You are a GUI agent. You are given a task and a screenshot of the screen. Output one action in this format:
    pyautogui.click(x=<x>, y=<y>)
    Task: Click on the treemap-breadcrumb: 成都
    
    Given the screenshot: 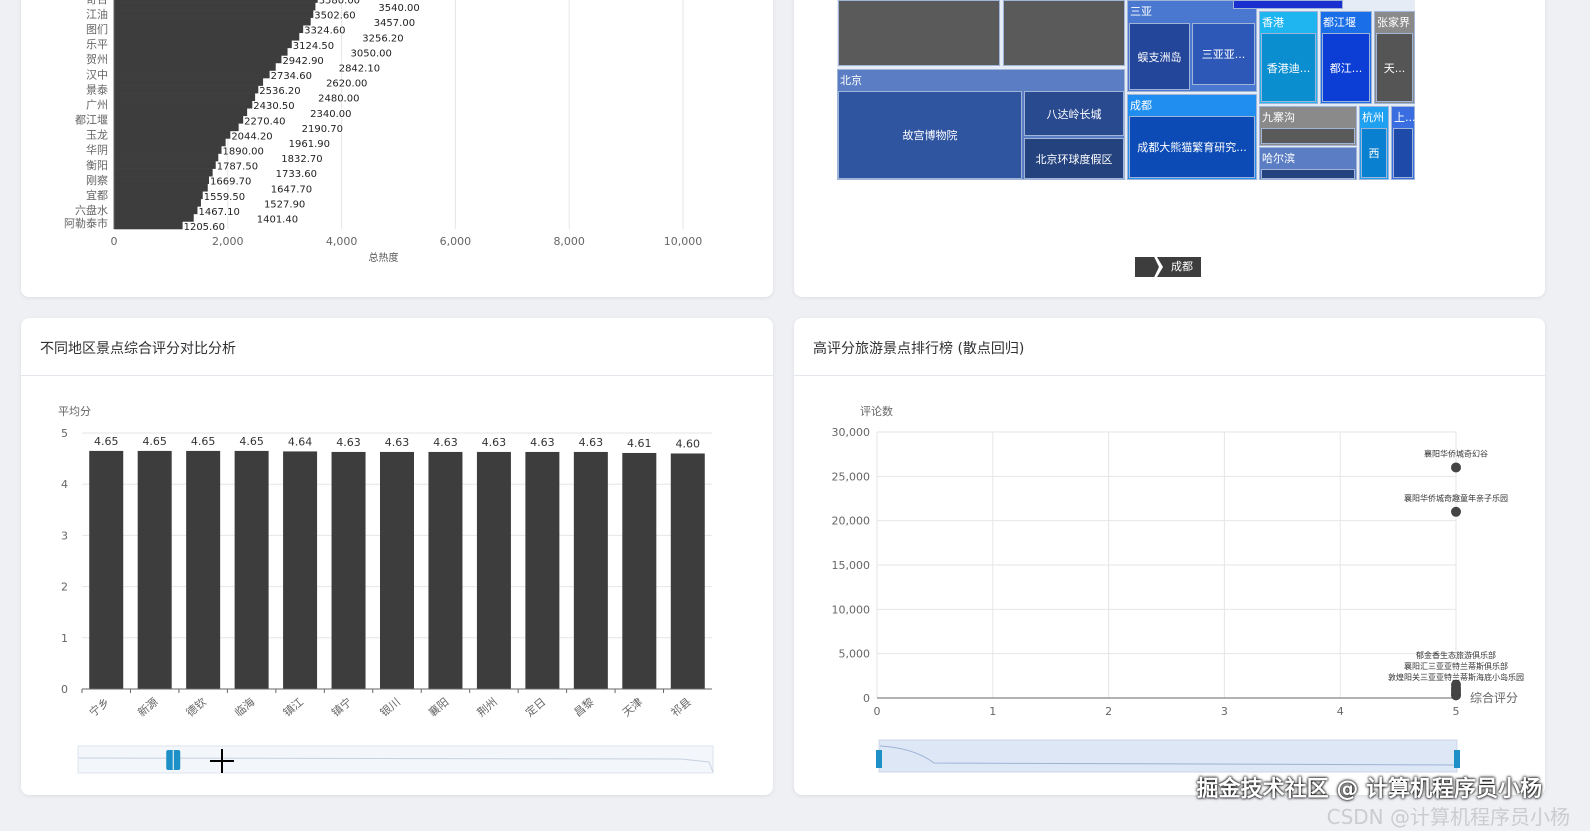 What is the action you would take?
    pyautogui.click(x=1168, y=267)
    